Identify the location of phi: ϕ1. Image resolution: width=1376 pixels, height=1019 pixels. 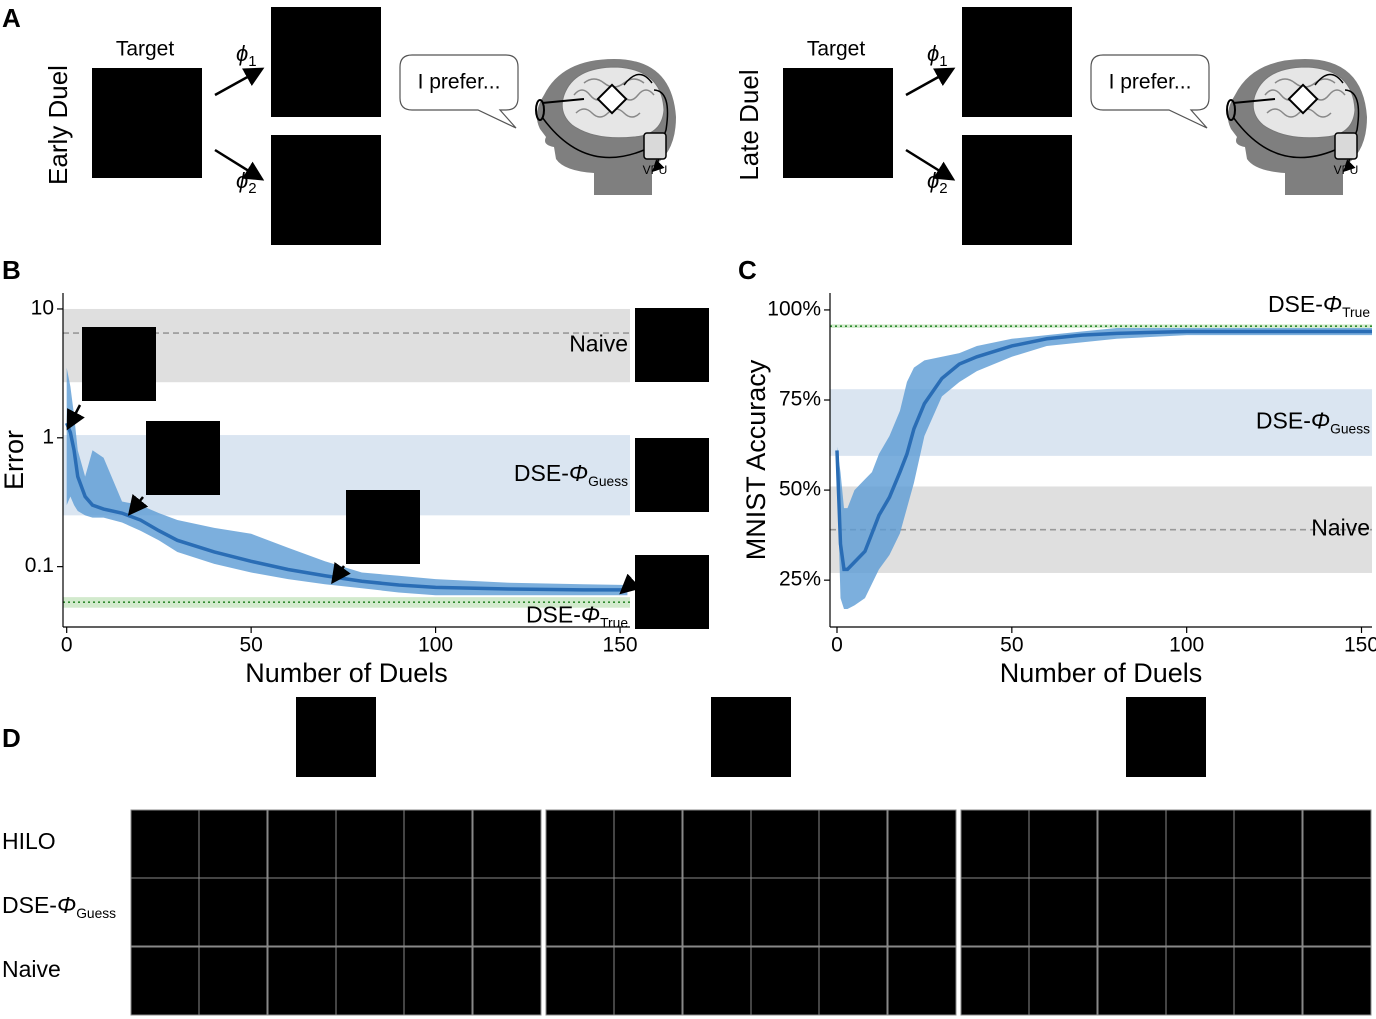
(246, 55).